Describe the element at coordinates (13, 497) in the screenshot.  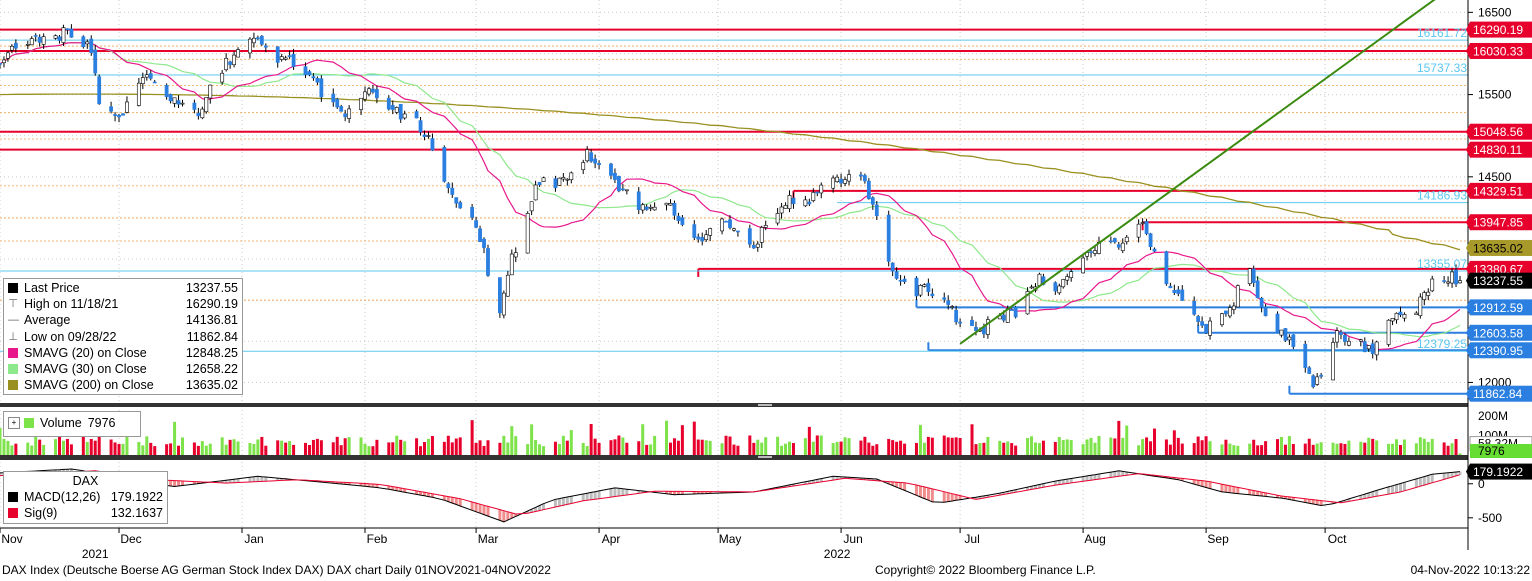
I see `macd-legend-swatch` at that location.